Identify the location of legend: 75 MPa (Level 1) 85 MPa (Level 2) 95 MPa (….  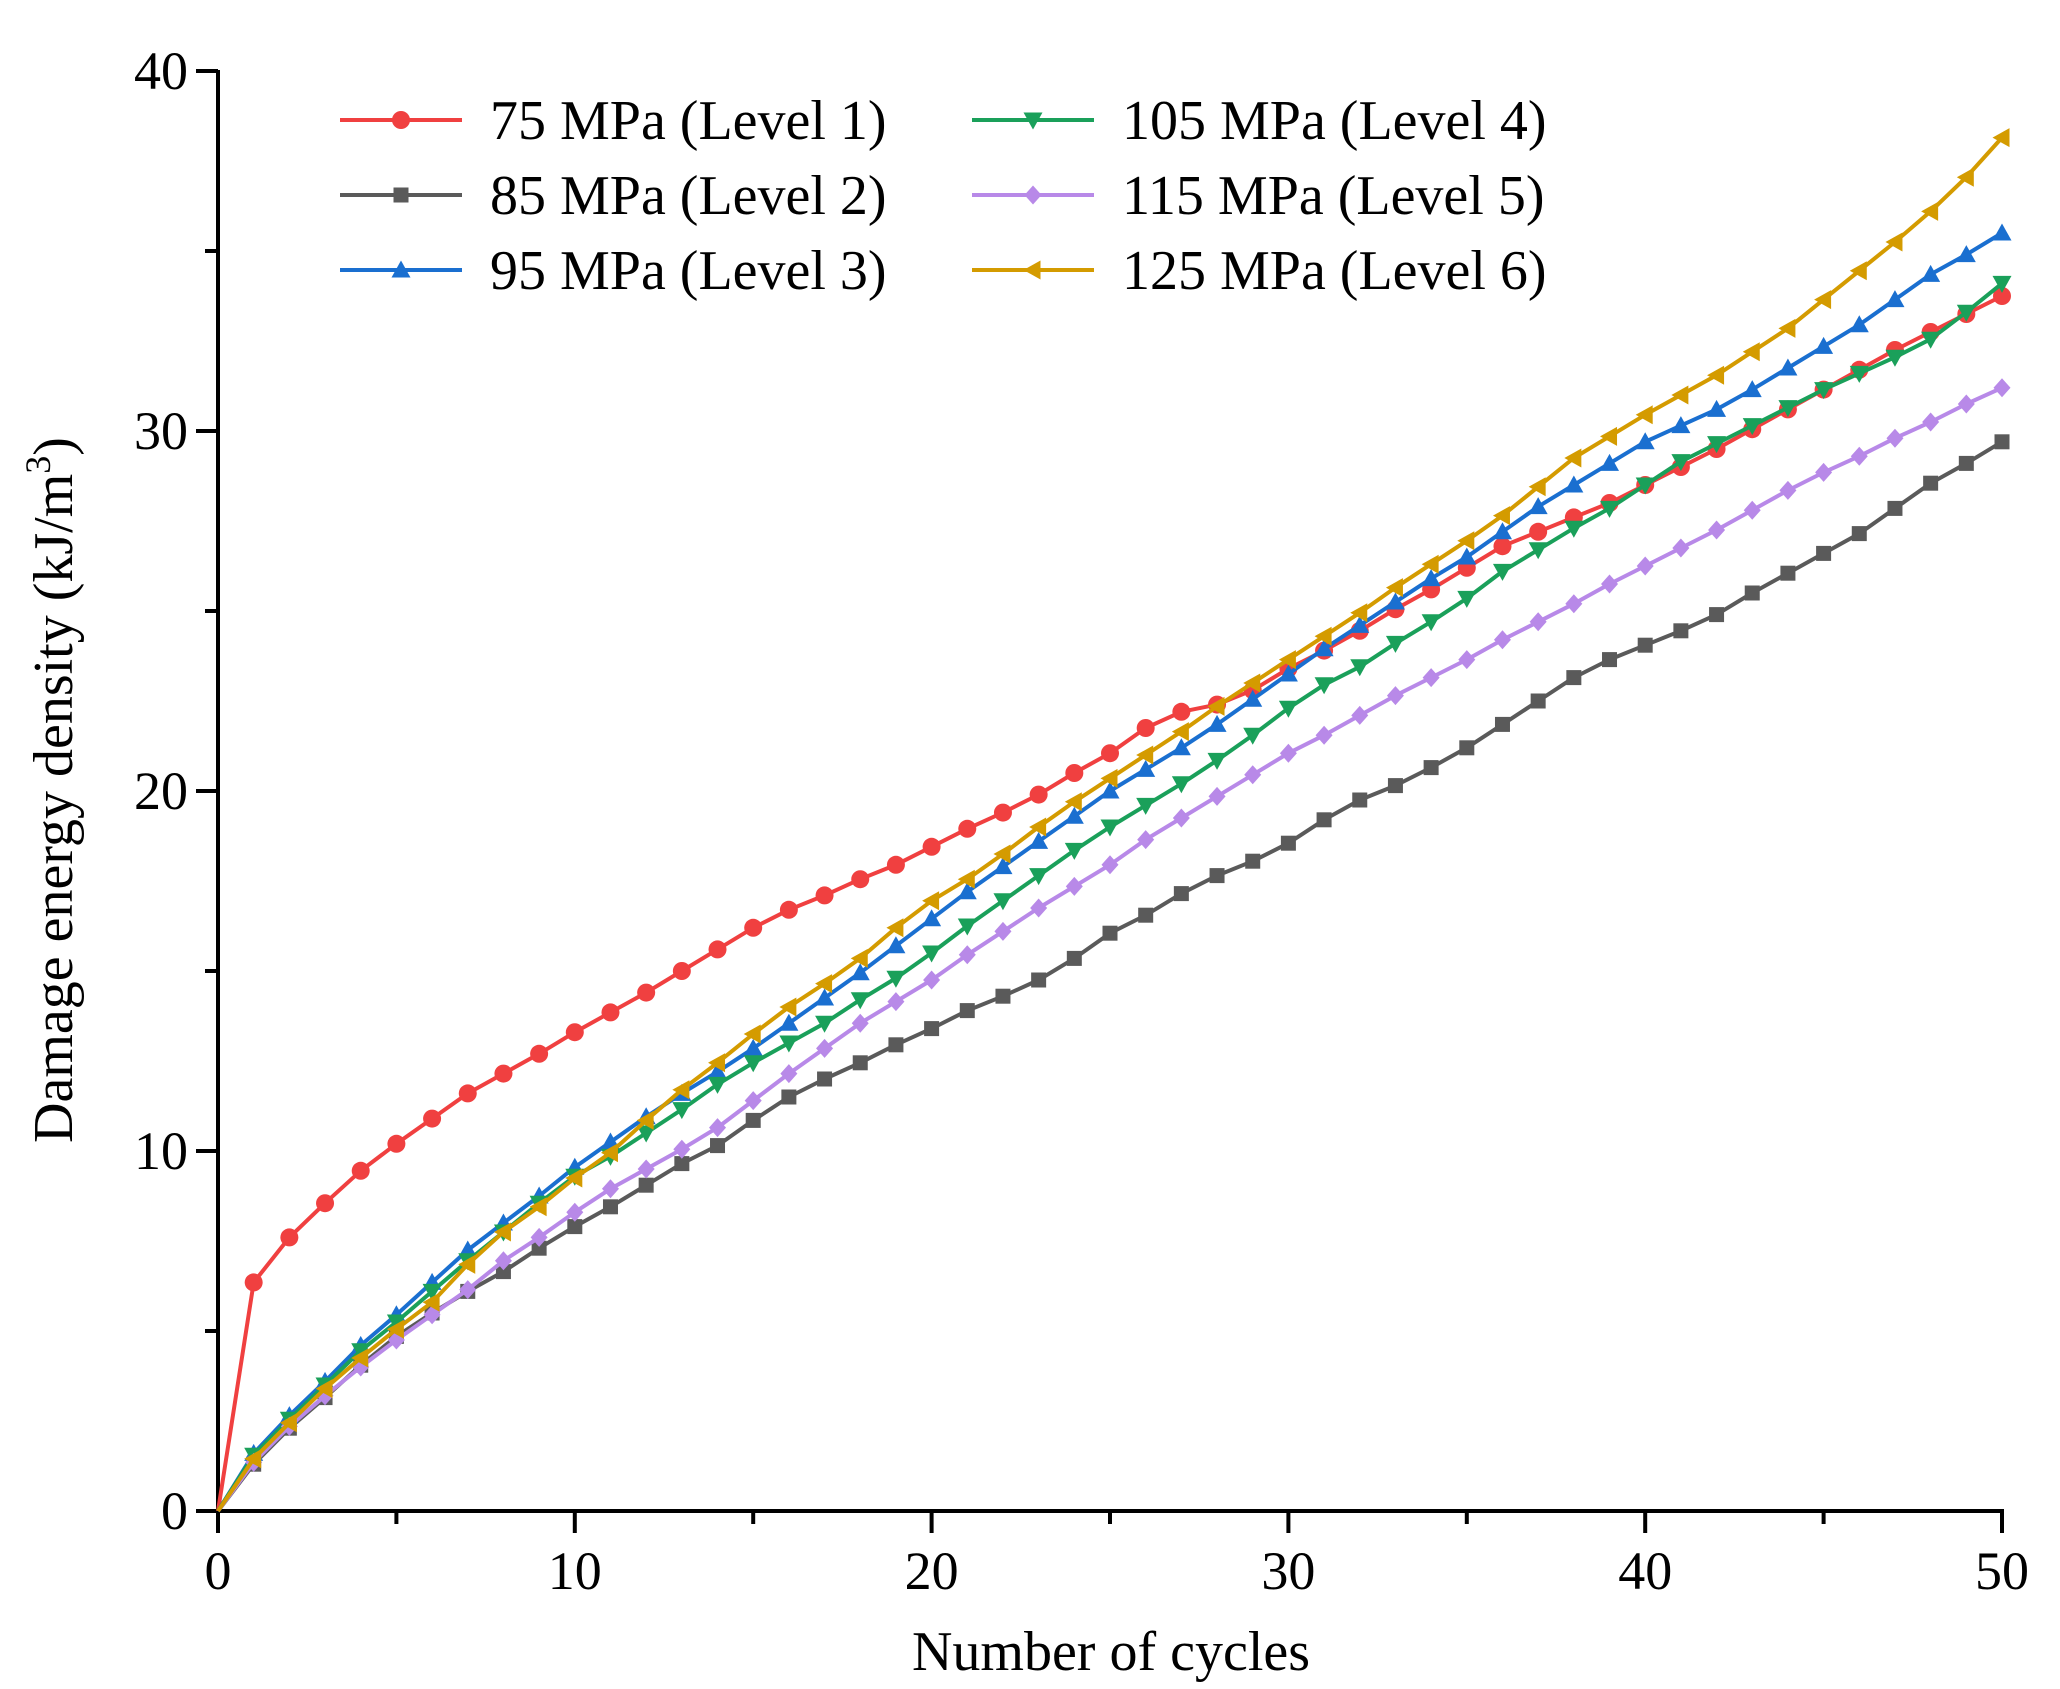
(943, 196).